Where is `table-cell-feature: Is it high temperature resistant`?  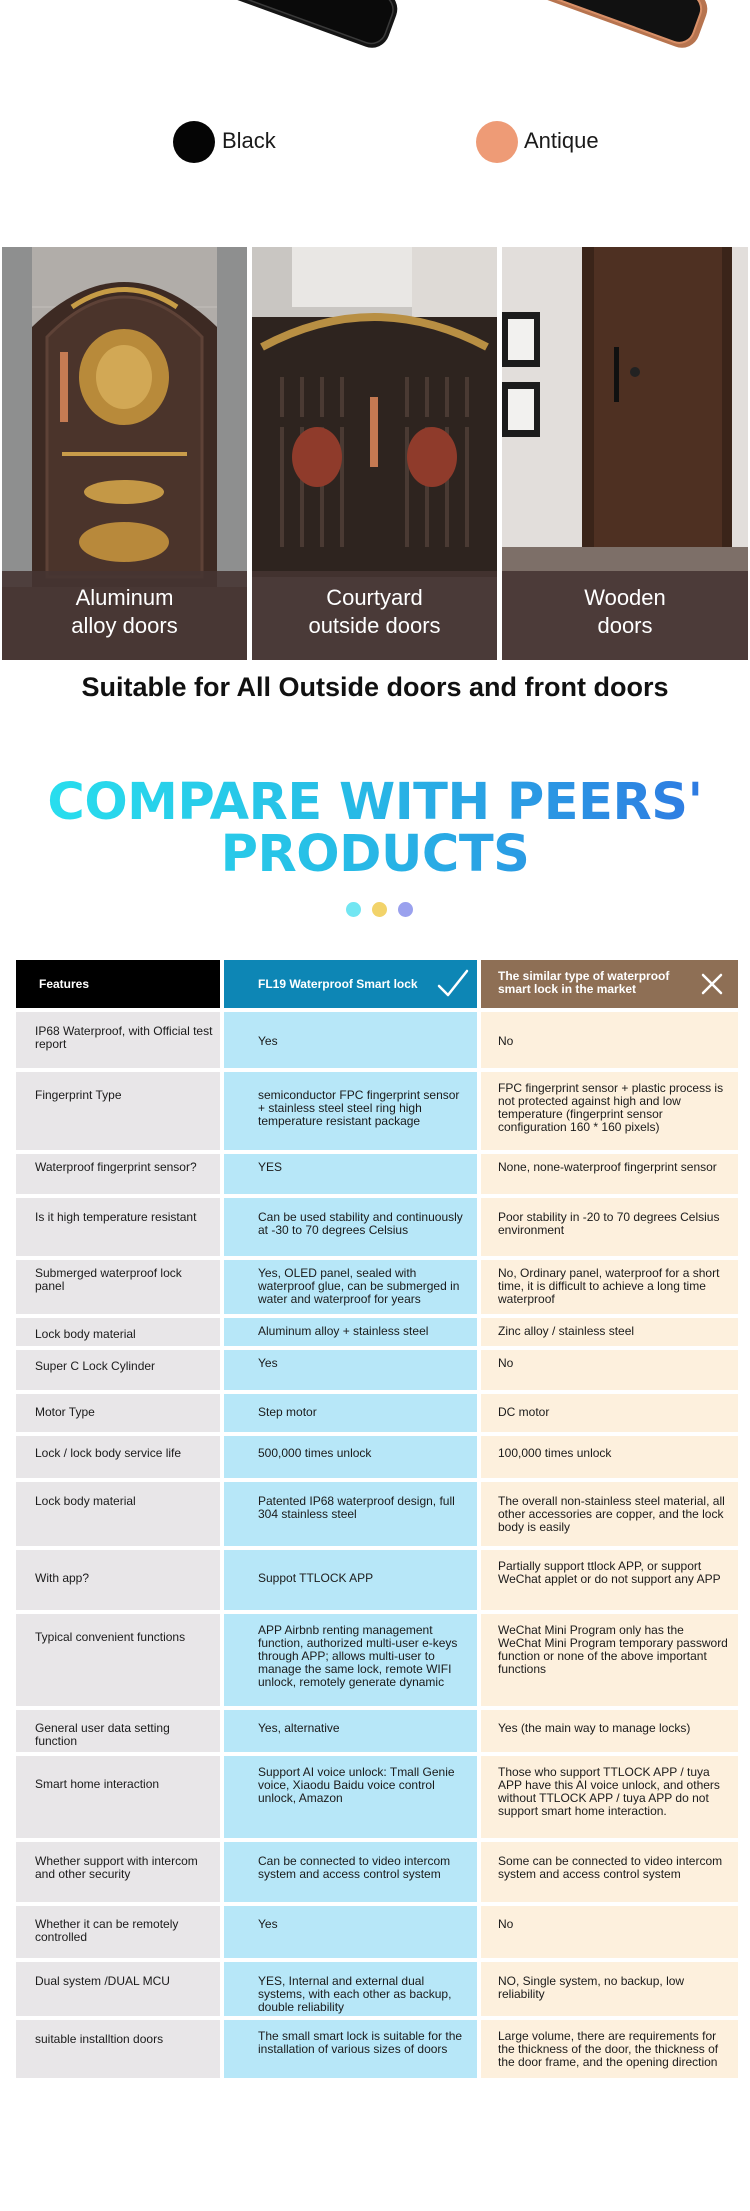 table-cell-feature: Is it high temperature resistant is located at coordinates (118, 1227).